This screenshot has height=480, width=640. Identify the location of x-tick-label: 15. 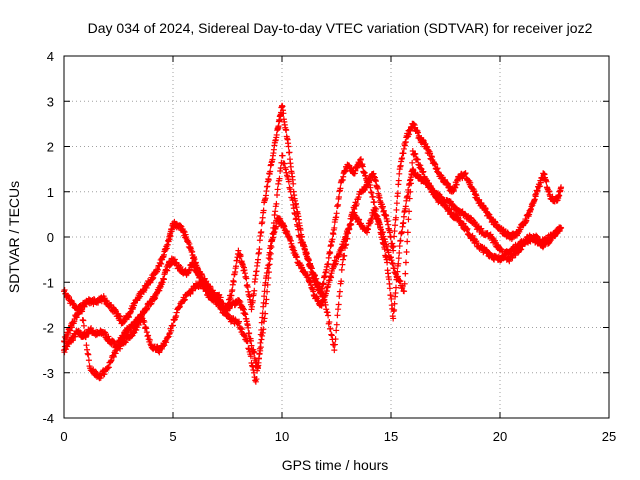
(391, 436).